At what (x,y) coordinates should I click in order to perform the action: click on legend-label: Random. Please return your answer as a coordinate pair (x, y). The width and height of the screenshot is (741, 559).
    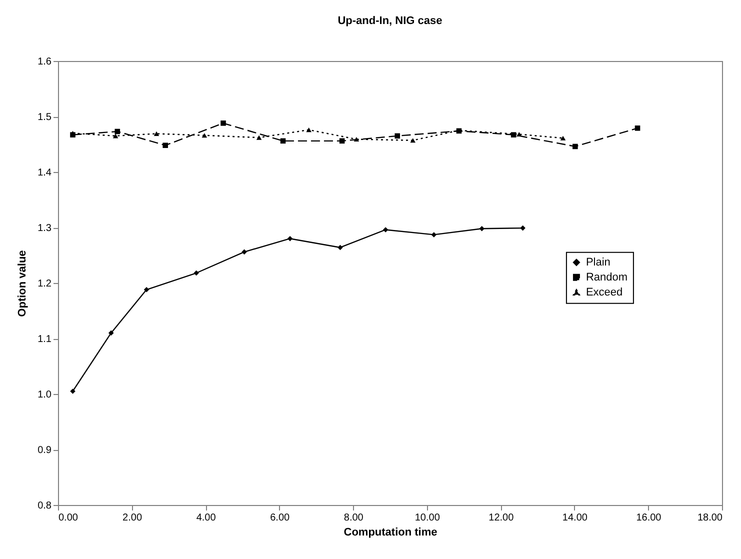
    Looking at the image, I should click on (607, 277).